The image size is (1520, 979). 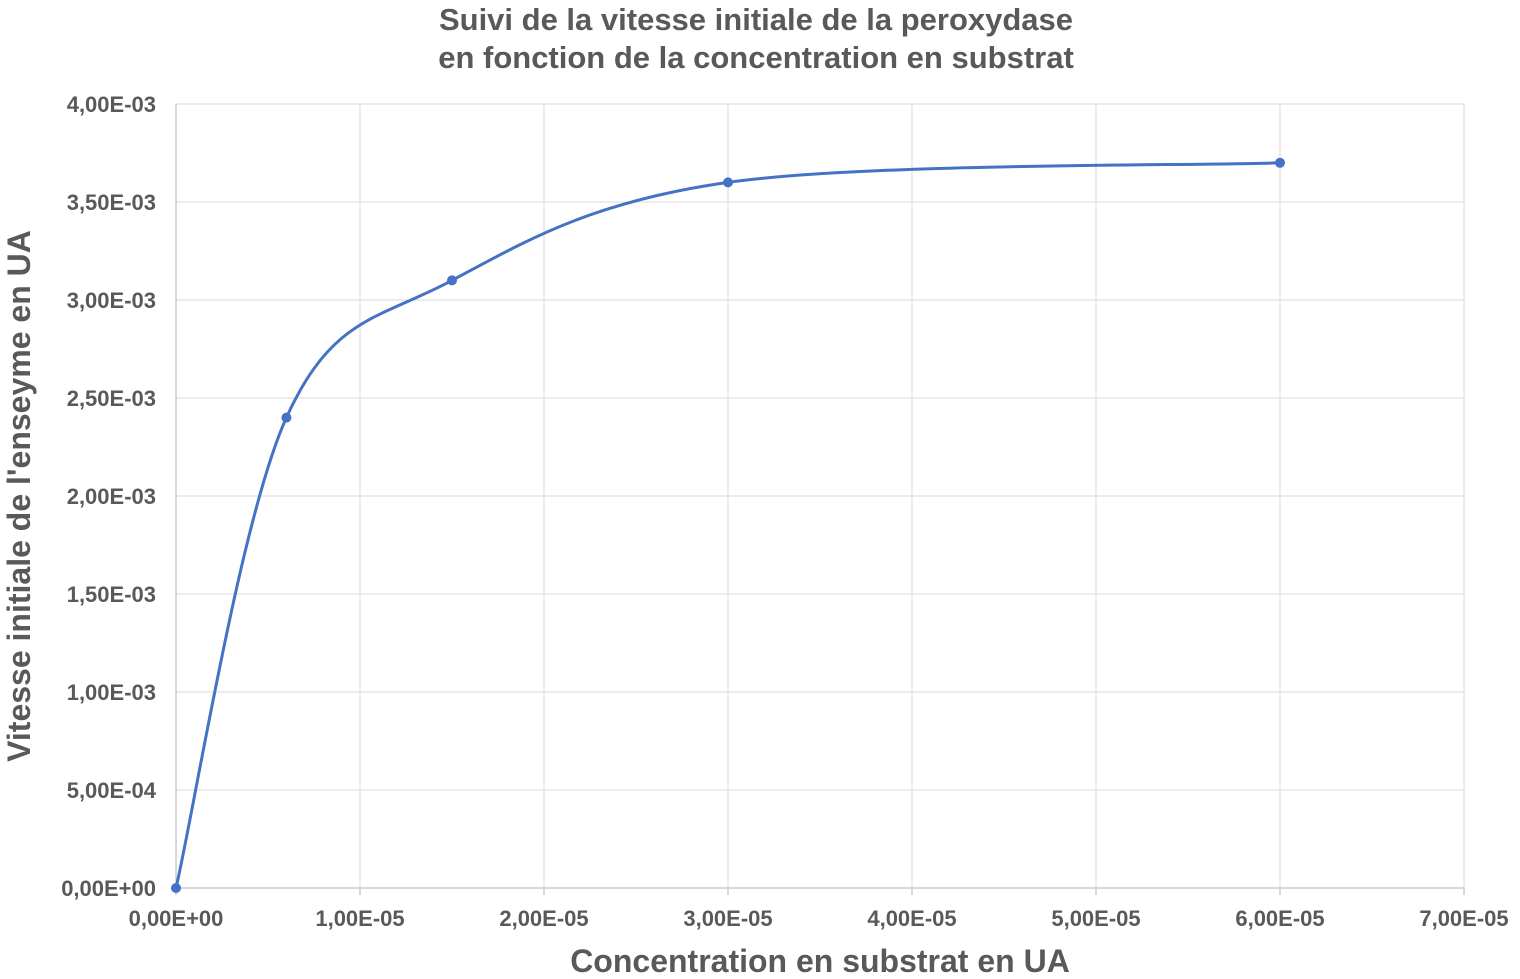 What do you see at coordinates (911, 918) in the screenshot?
I see `x-tick-label: 4,00E-05` at bounding box center [911, 918].